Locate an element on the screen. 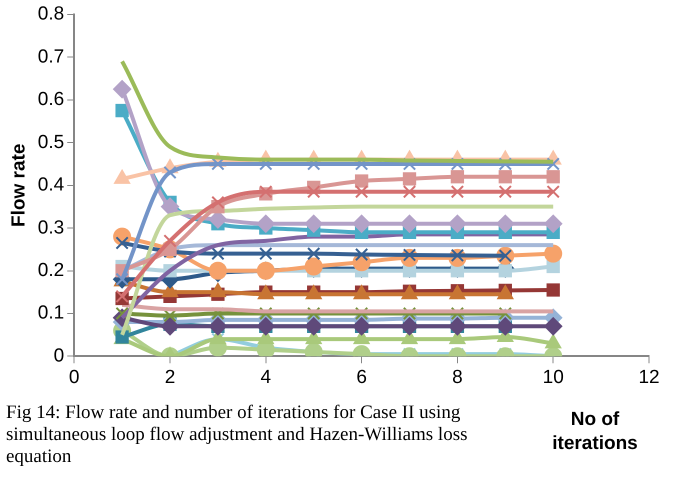  y-tick-label: 0 is located at coordinates (59, 355).